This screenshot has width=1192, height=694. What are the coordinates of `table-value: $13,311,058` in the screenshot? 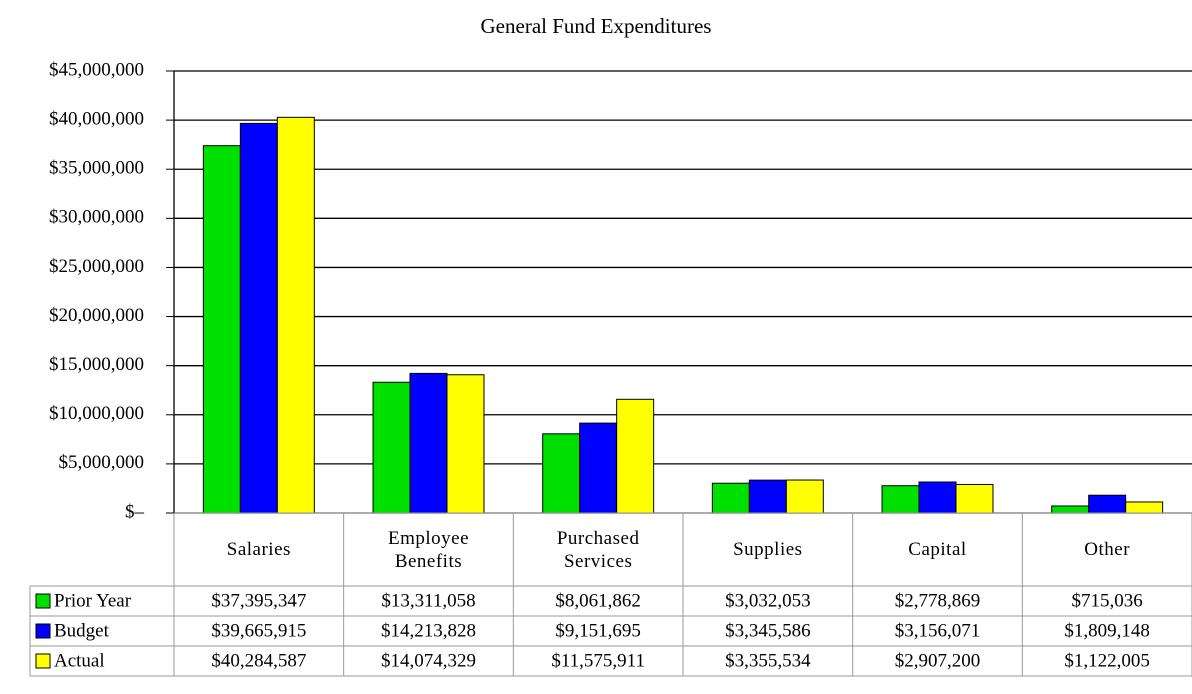 It's located at (428, 600).